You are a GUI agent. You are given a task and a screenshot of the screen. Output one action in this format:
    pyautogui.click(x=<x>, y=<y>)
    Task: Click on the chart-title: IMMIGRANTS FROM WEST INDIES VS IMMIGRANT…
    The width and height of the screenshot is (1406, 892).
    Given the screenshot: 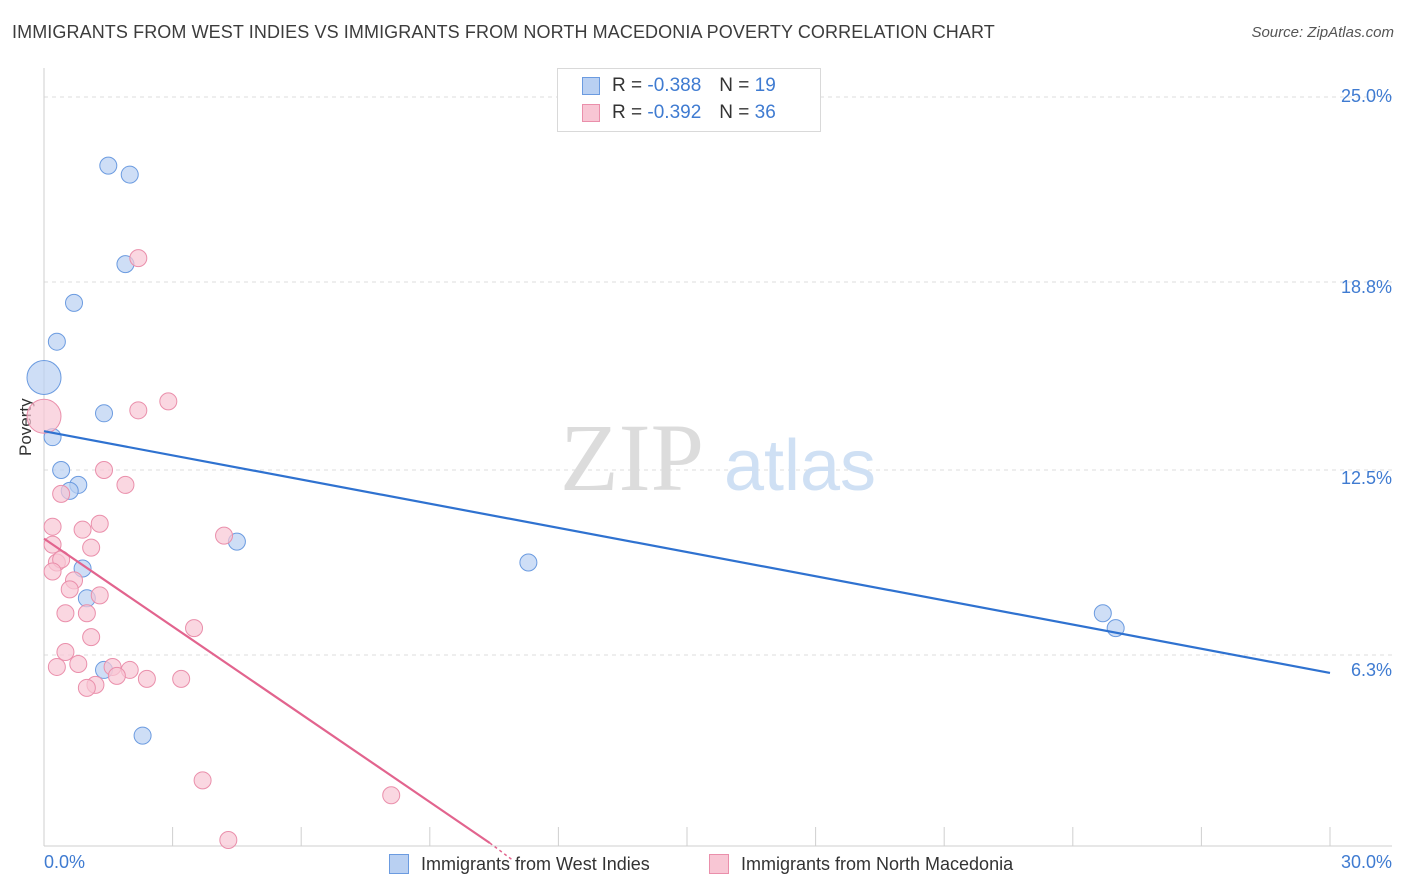 What is the action you would take?
    pyautogui.click(x=503, y=32)
    